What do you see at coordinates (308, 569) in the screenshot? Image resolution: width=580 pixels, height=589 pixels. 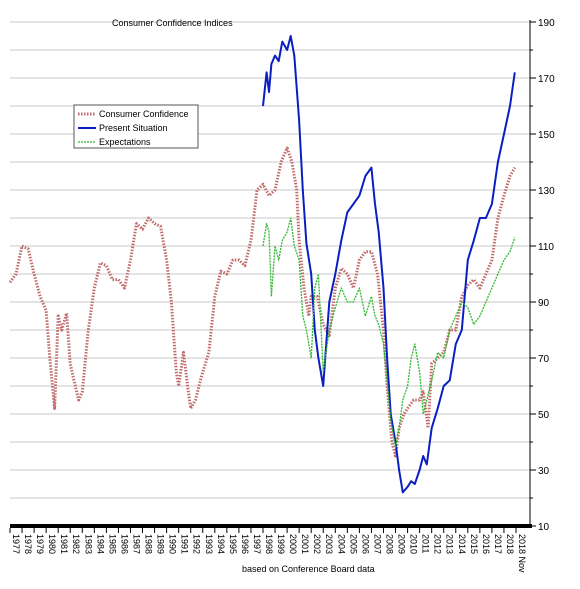 I see `source-note: based on Conference Board data` at bounding box center [308, 569].